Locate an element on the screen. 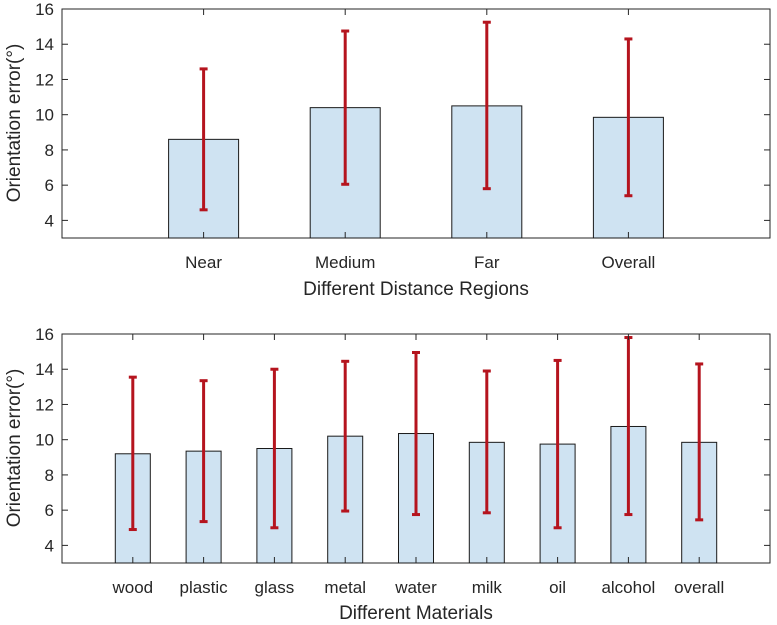 The image size is (777, 625). x-axis-title: Different Materials is located at coordinates (416, 613).